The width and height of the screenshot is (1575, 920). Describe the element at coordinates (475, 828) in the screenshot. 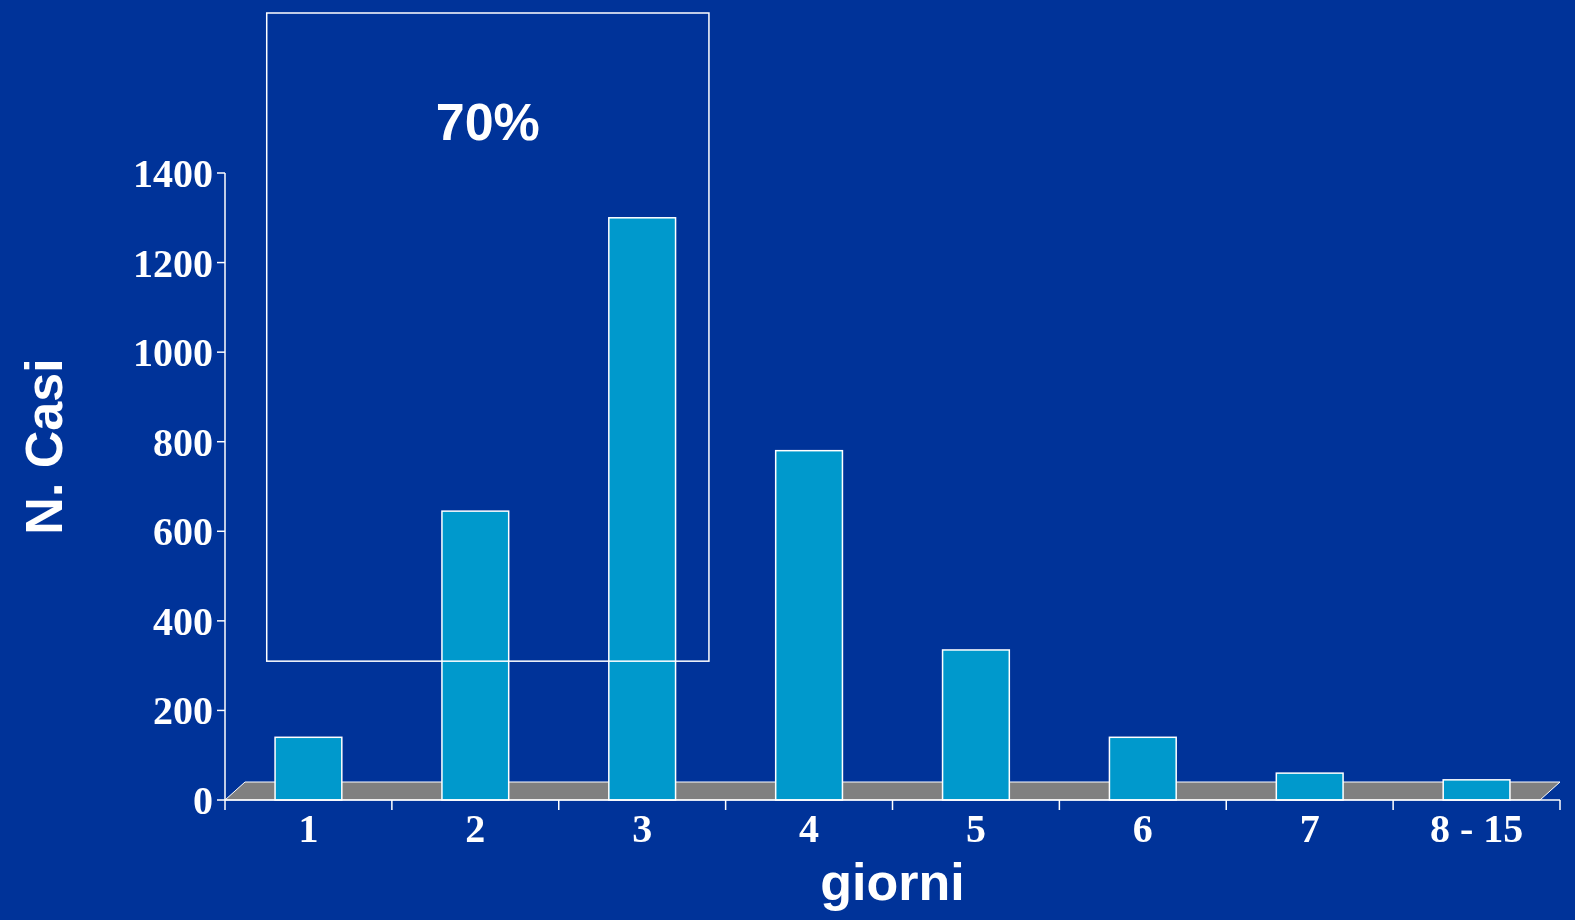

I see `x-tick-label: 2` at that location.